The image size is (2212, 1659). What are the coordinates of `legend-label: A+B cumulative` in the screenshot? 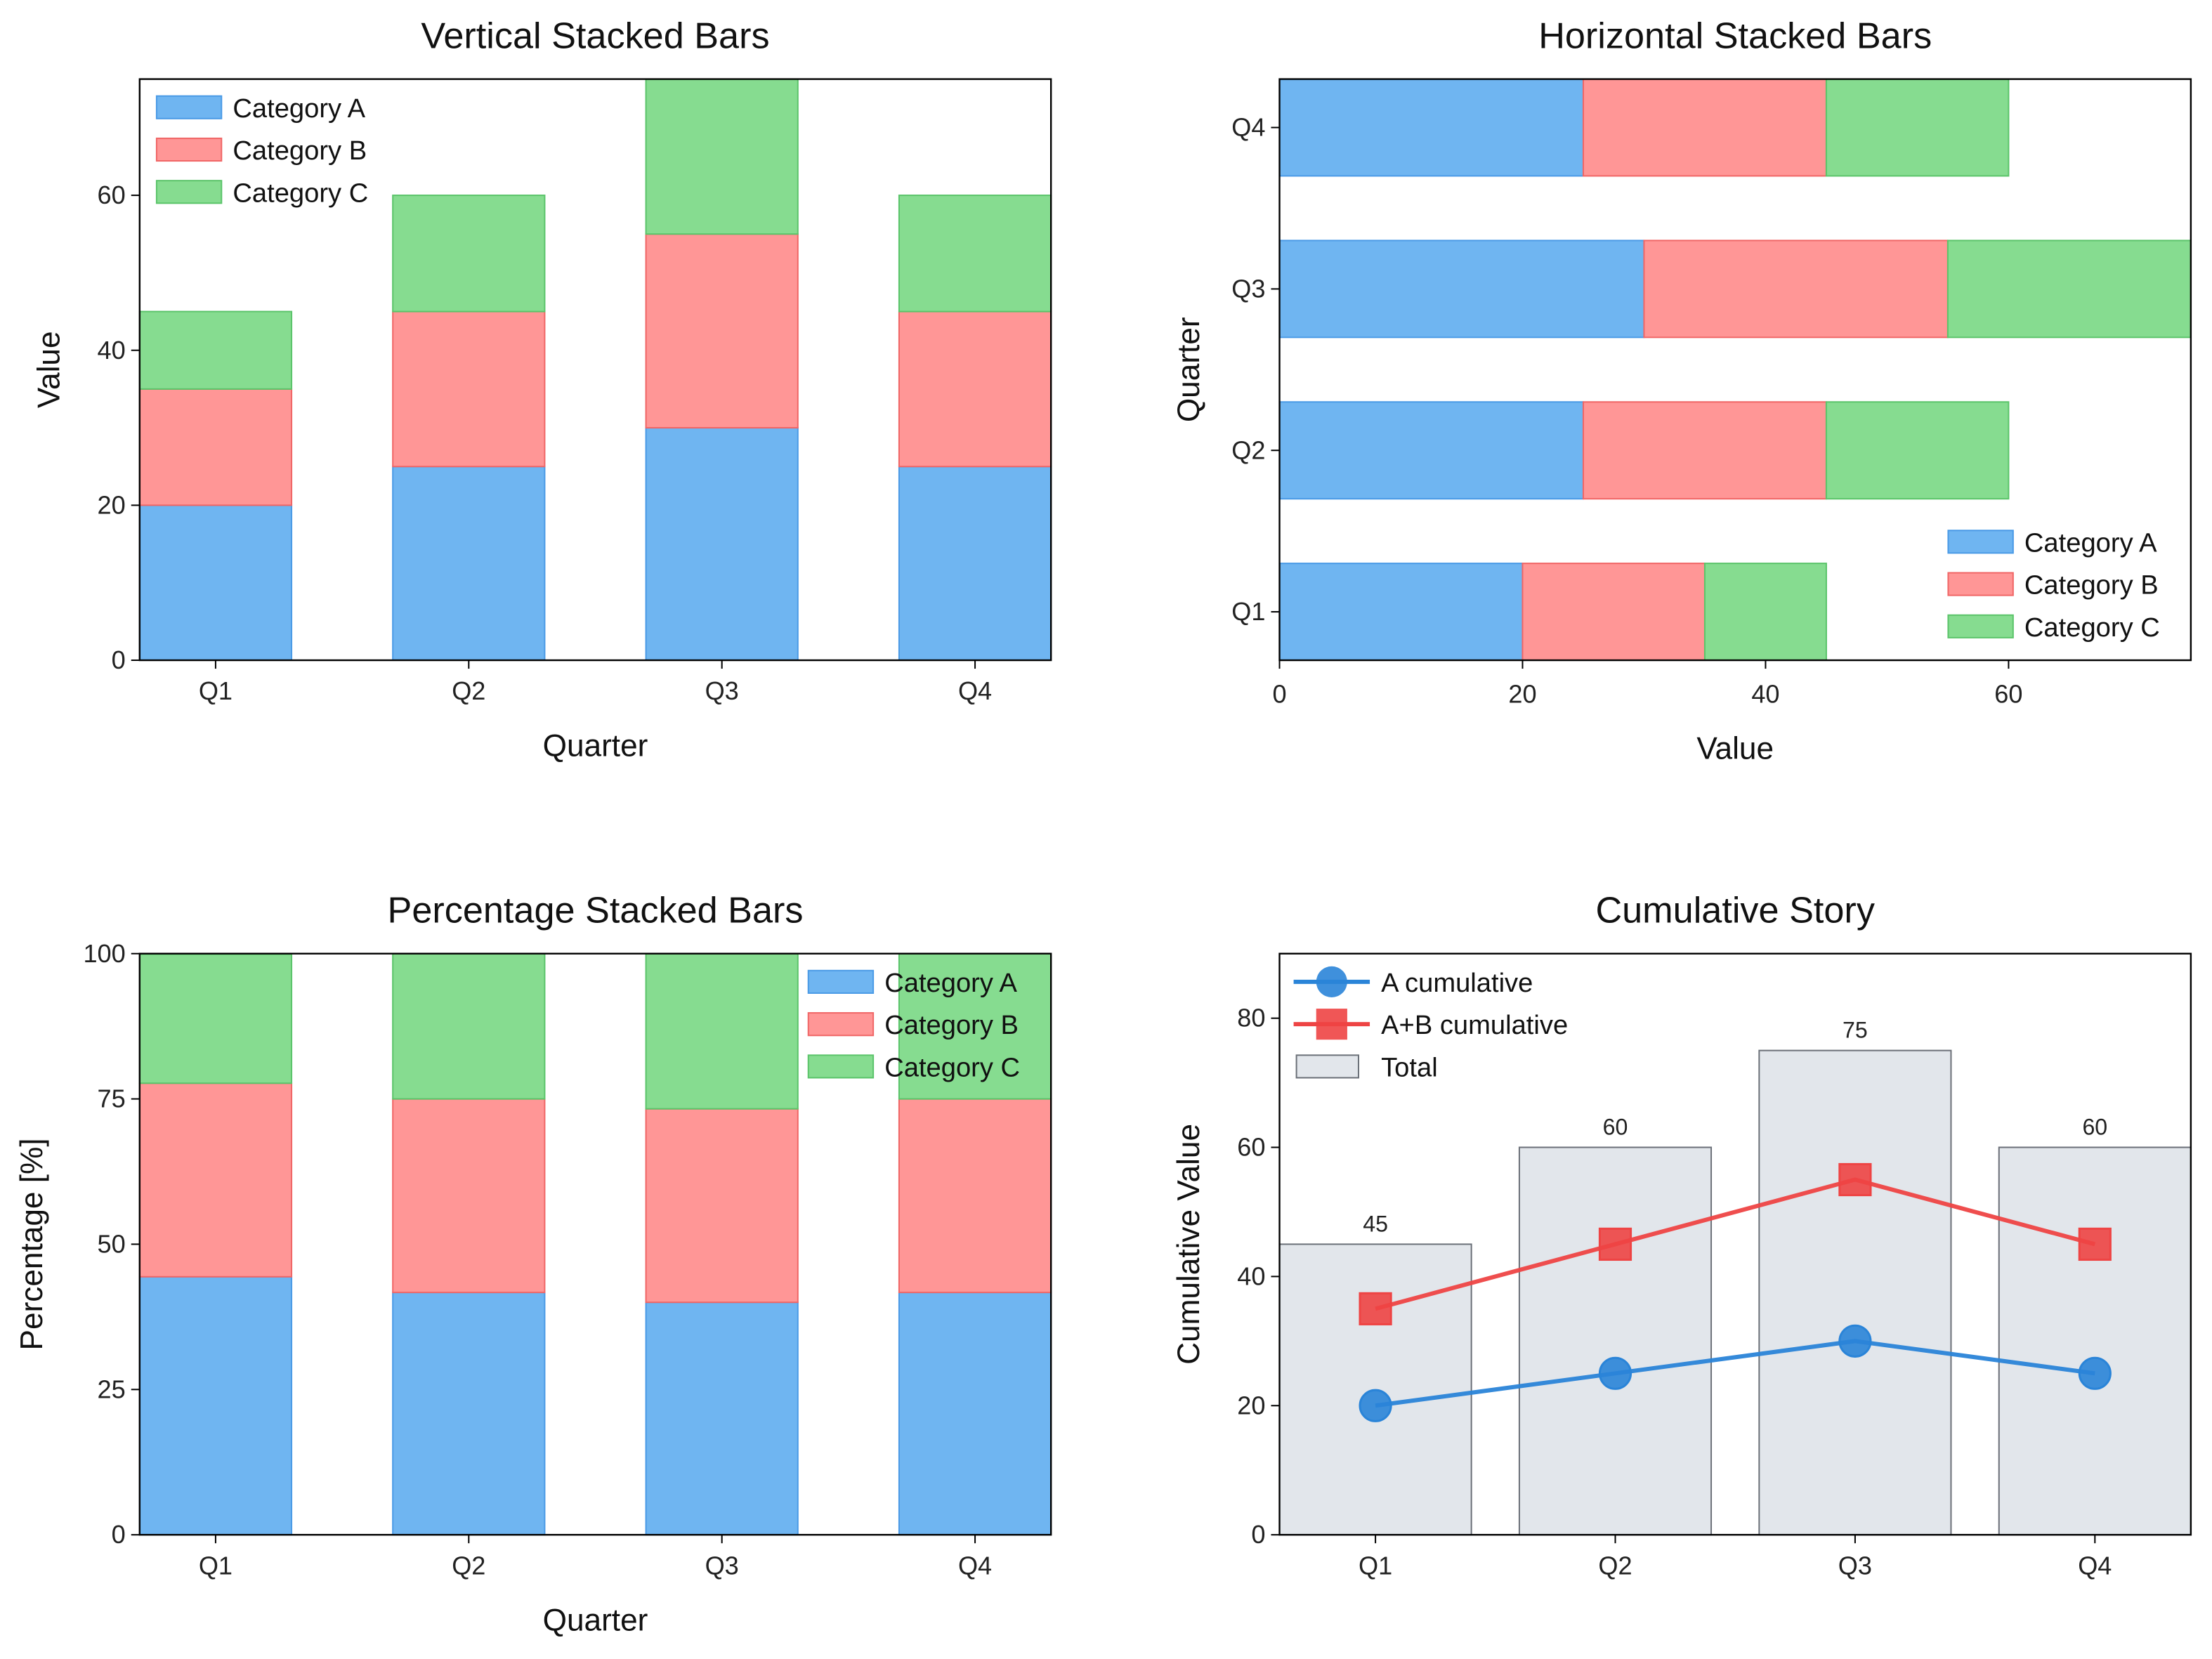 It's located at (1474, 1025).